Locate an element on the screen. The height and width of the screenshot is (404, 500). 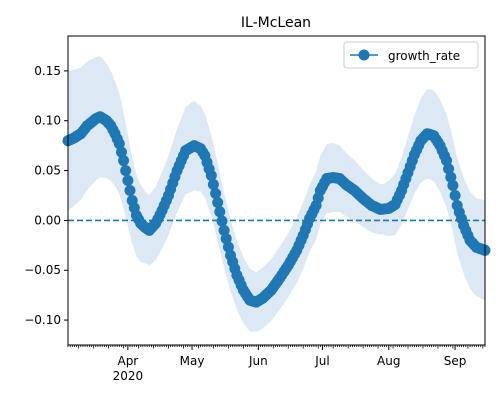
legend-box is located at coordinates (411, 55).